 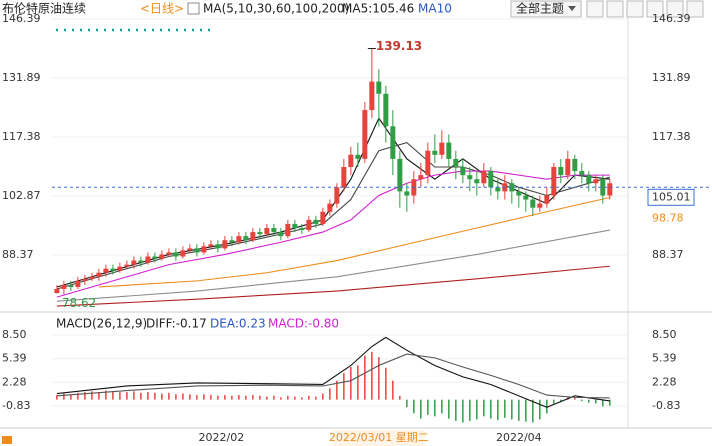 I want to click on last-price-label: 105.01, so click(x=671, y=196).